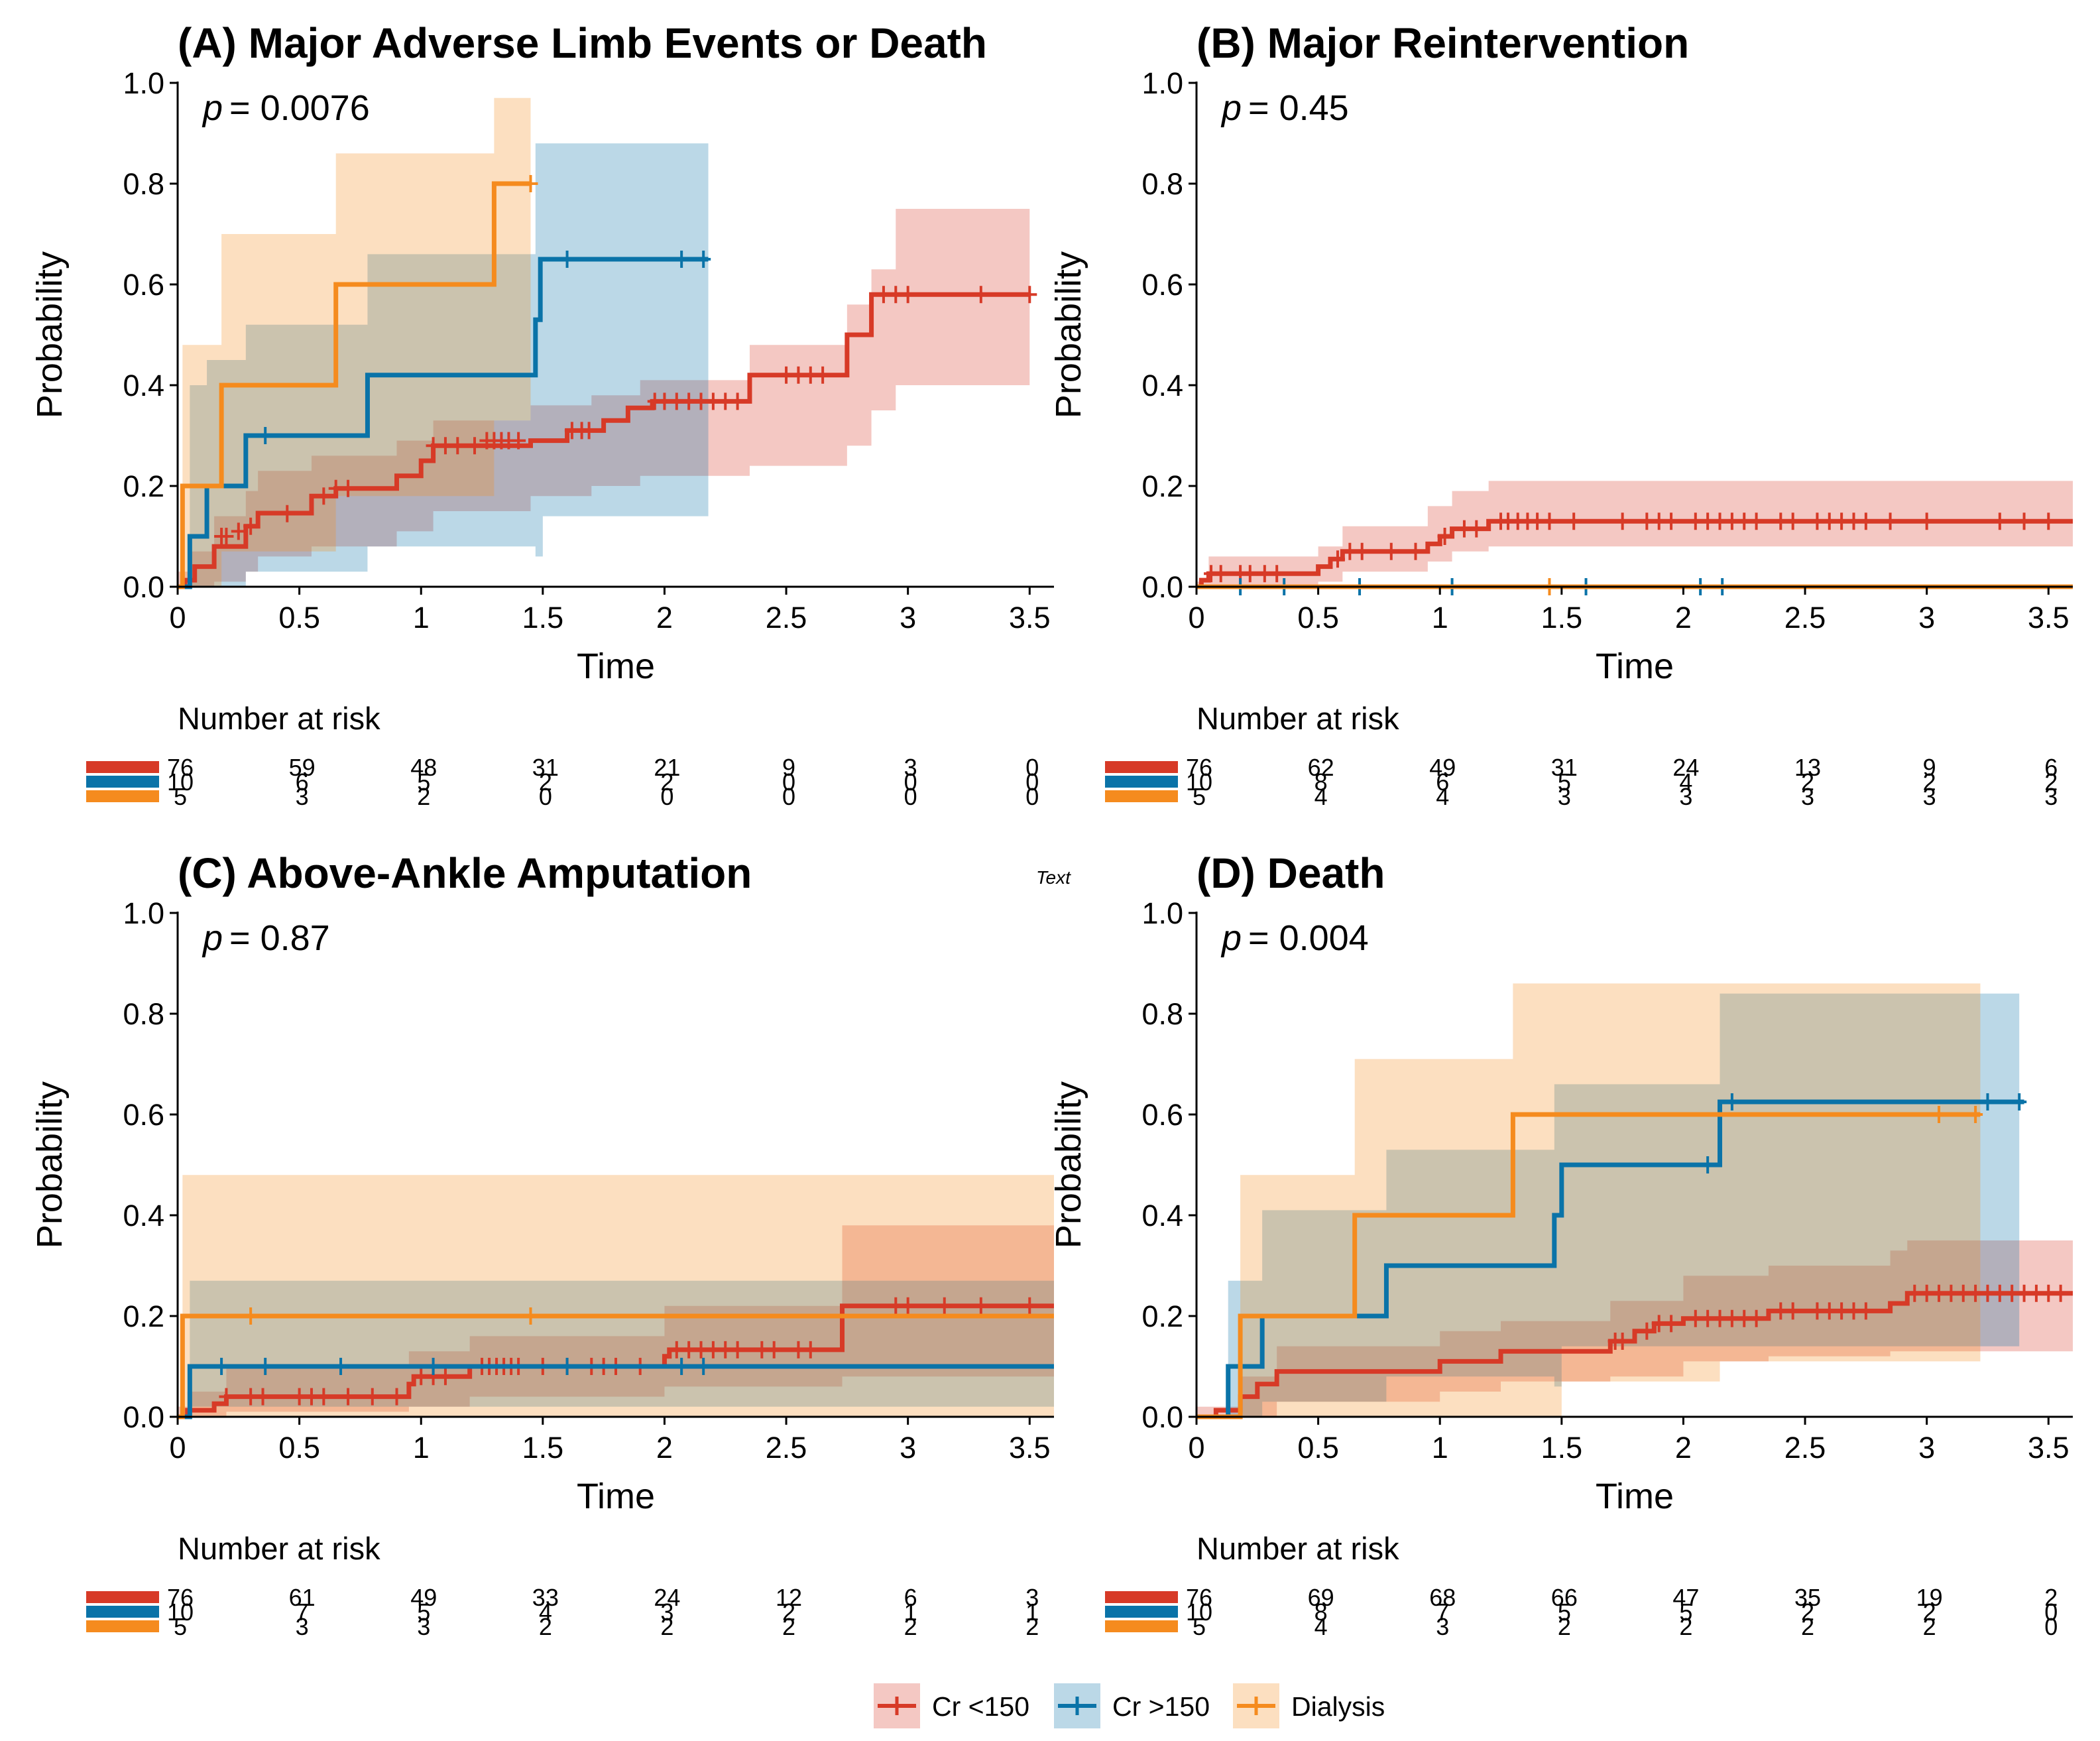 Image resolution: width=2100 pixels, height=1741 pixels. What do you see at coordinates (1442, 1612) in the screenshot?
I see `risk-count: 7` at bounding box center [1442, 1612].